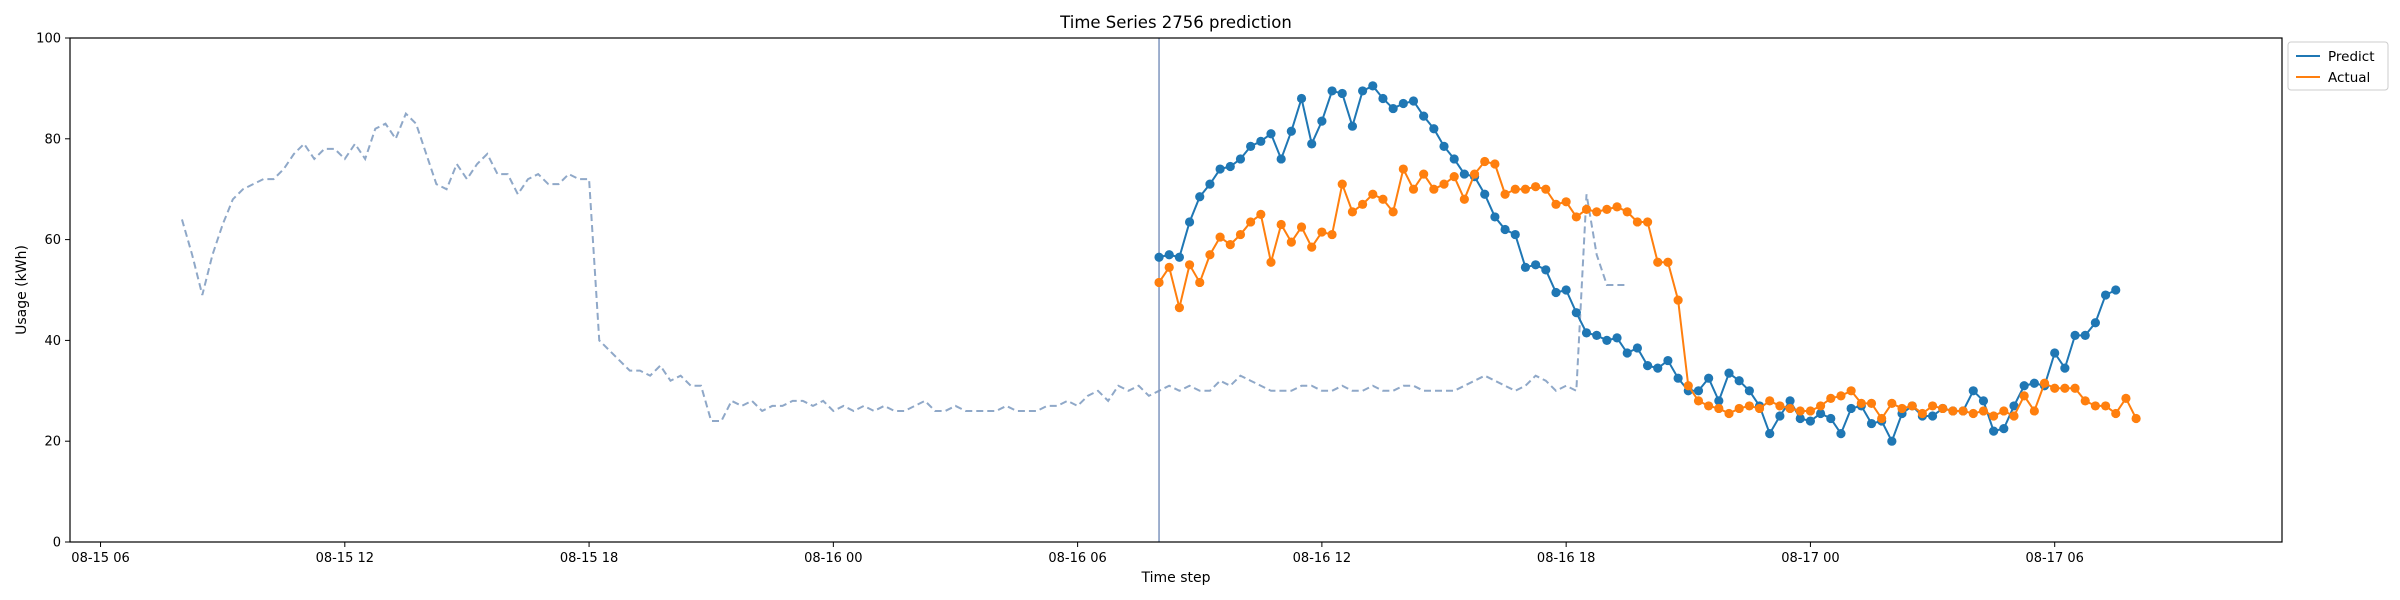  I want to click on x-tick-label: 08-15 18, so click(589, 558).